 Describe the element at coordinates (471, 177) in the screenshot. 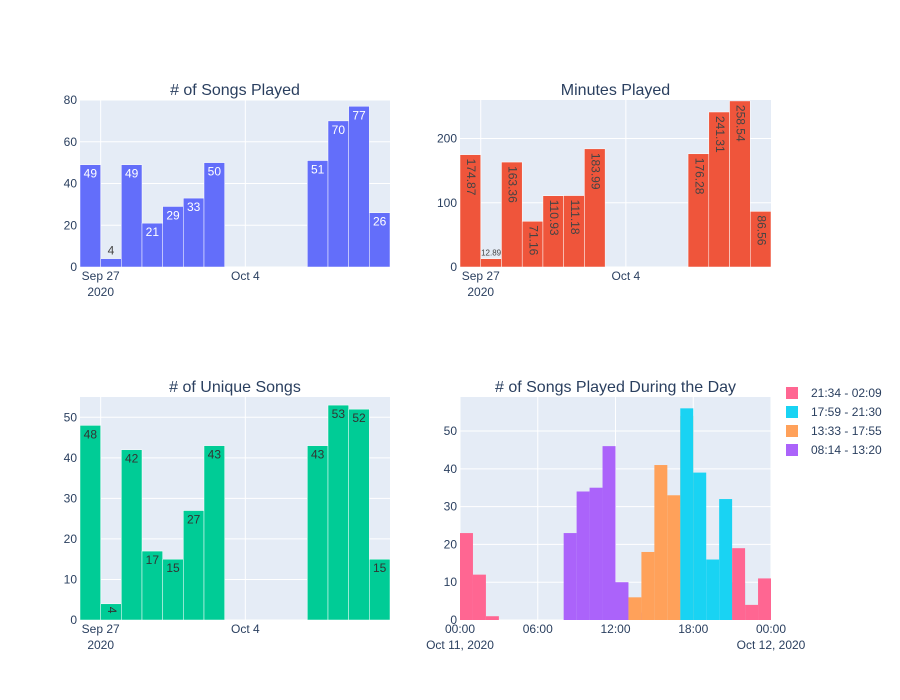

I see `data-label: 174.87` at that location.